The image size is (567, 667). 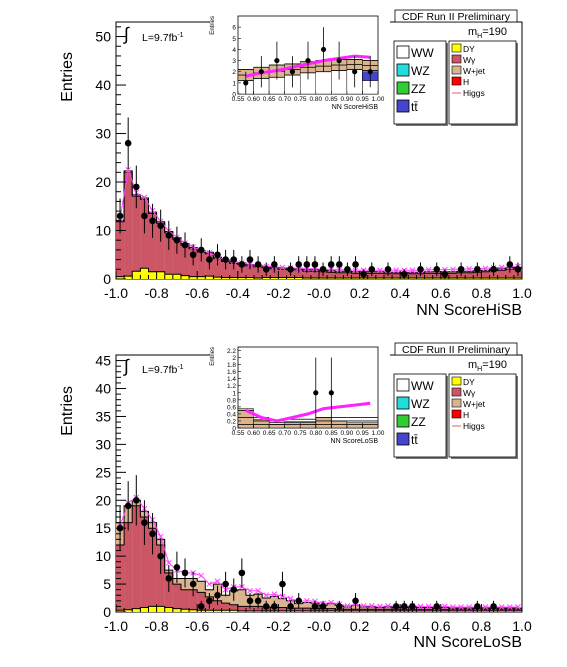 What do you see at coordinates (234, 358) in the screenshot?
I see `inset-y-tick-label-10: 2` at bounding box center [234, 358].